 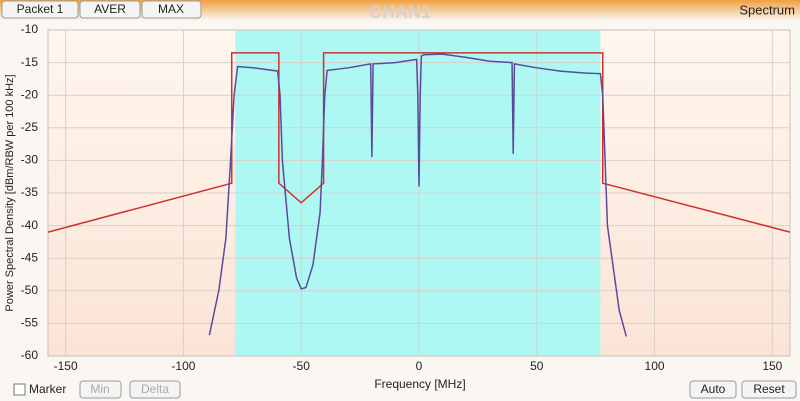 I want to click on chart-title: CHAN1, so click(x=400, y=12).